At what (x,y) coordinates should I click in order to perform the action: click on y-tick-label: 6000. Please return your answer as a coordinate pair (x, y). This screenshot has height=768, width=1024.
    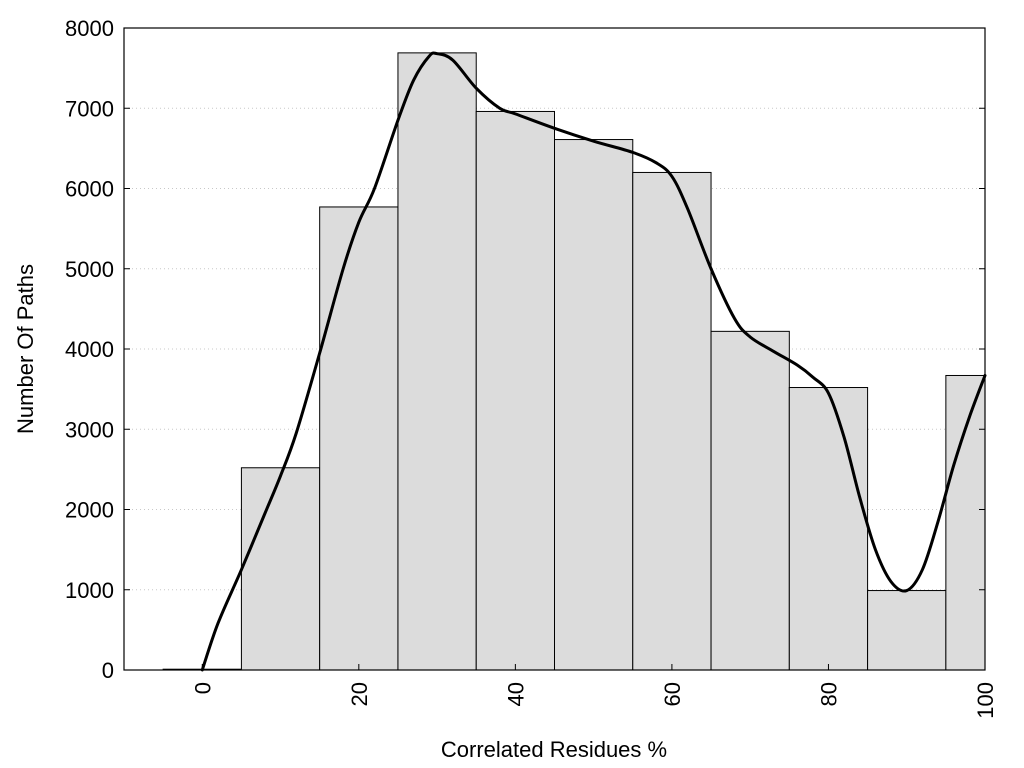
    Looking at the image, I should click on (89, 189).